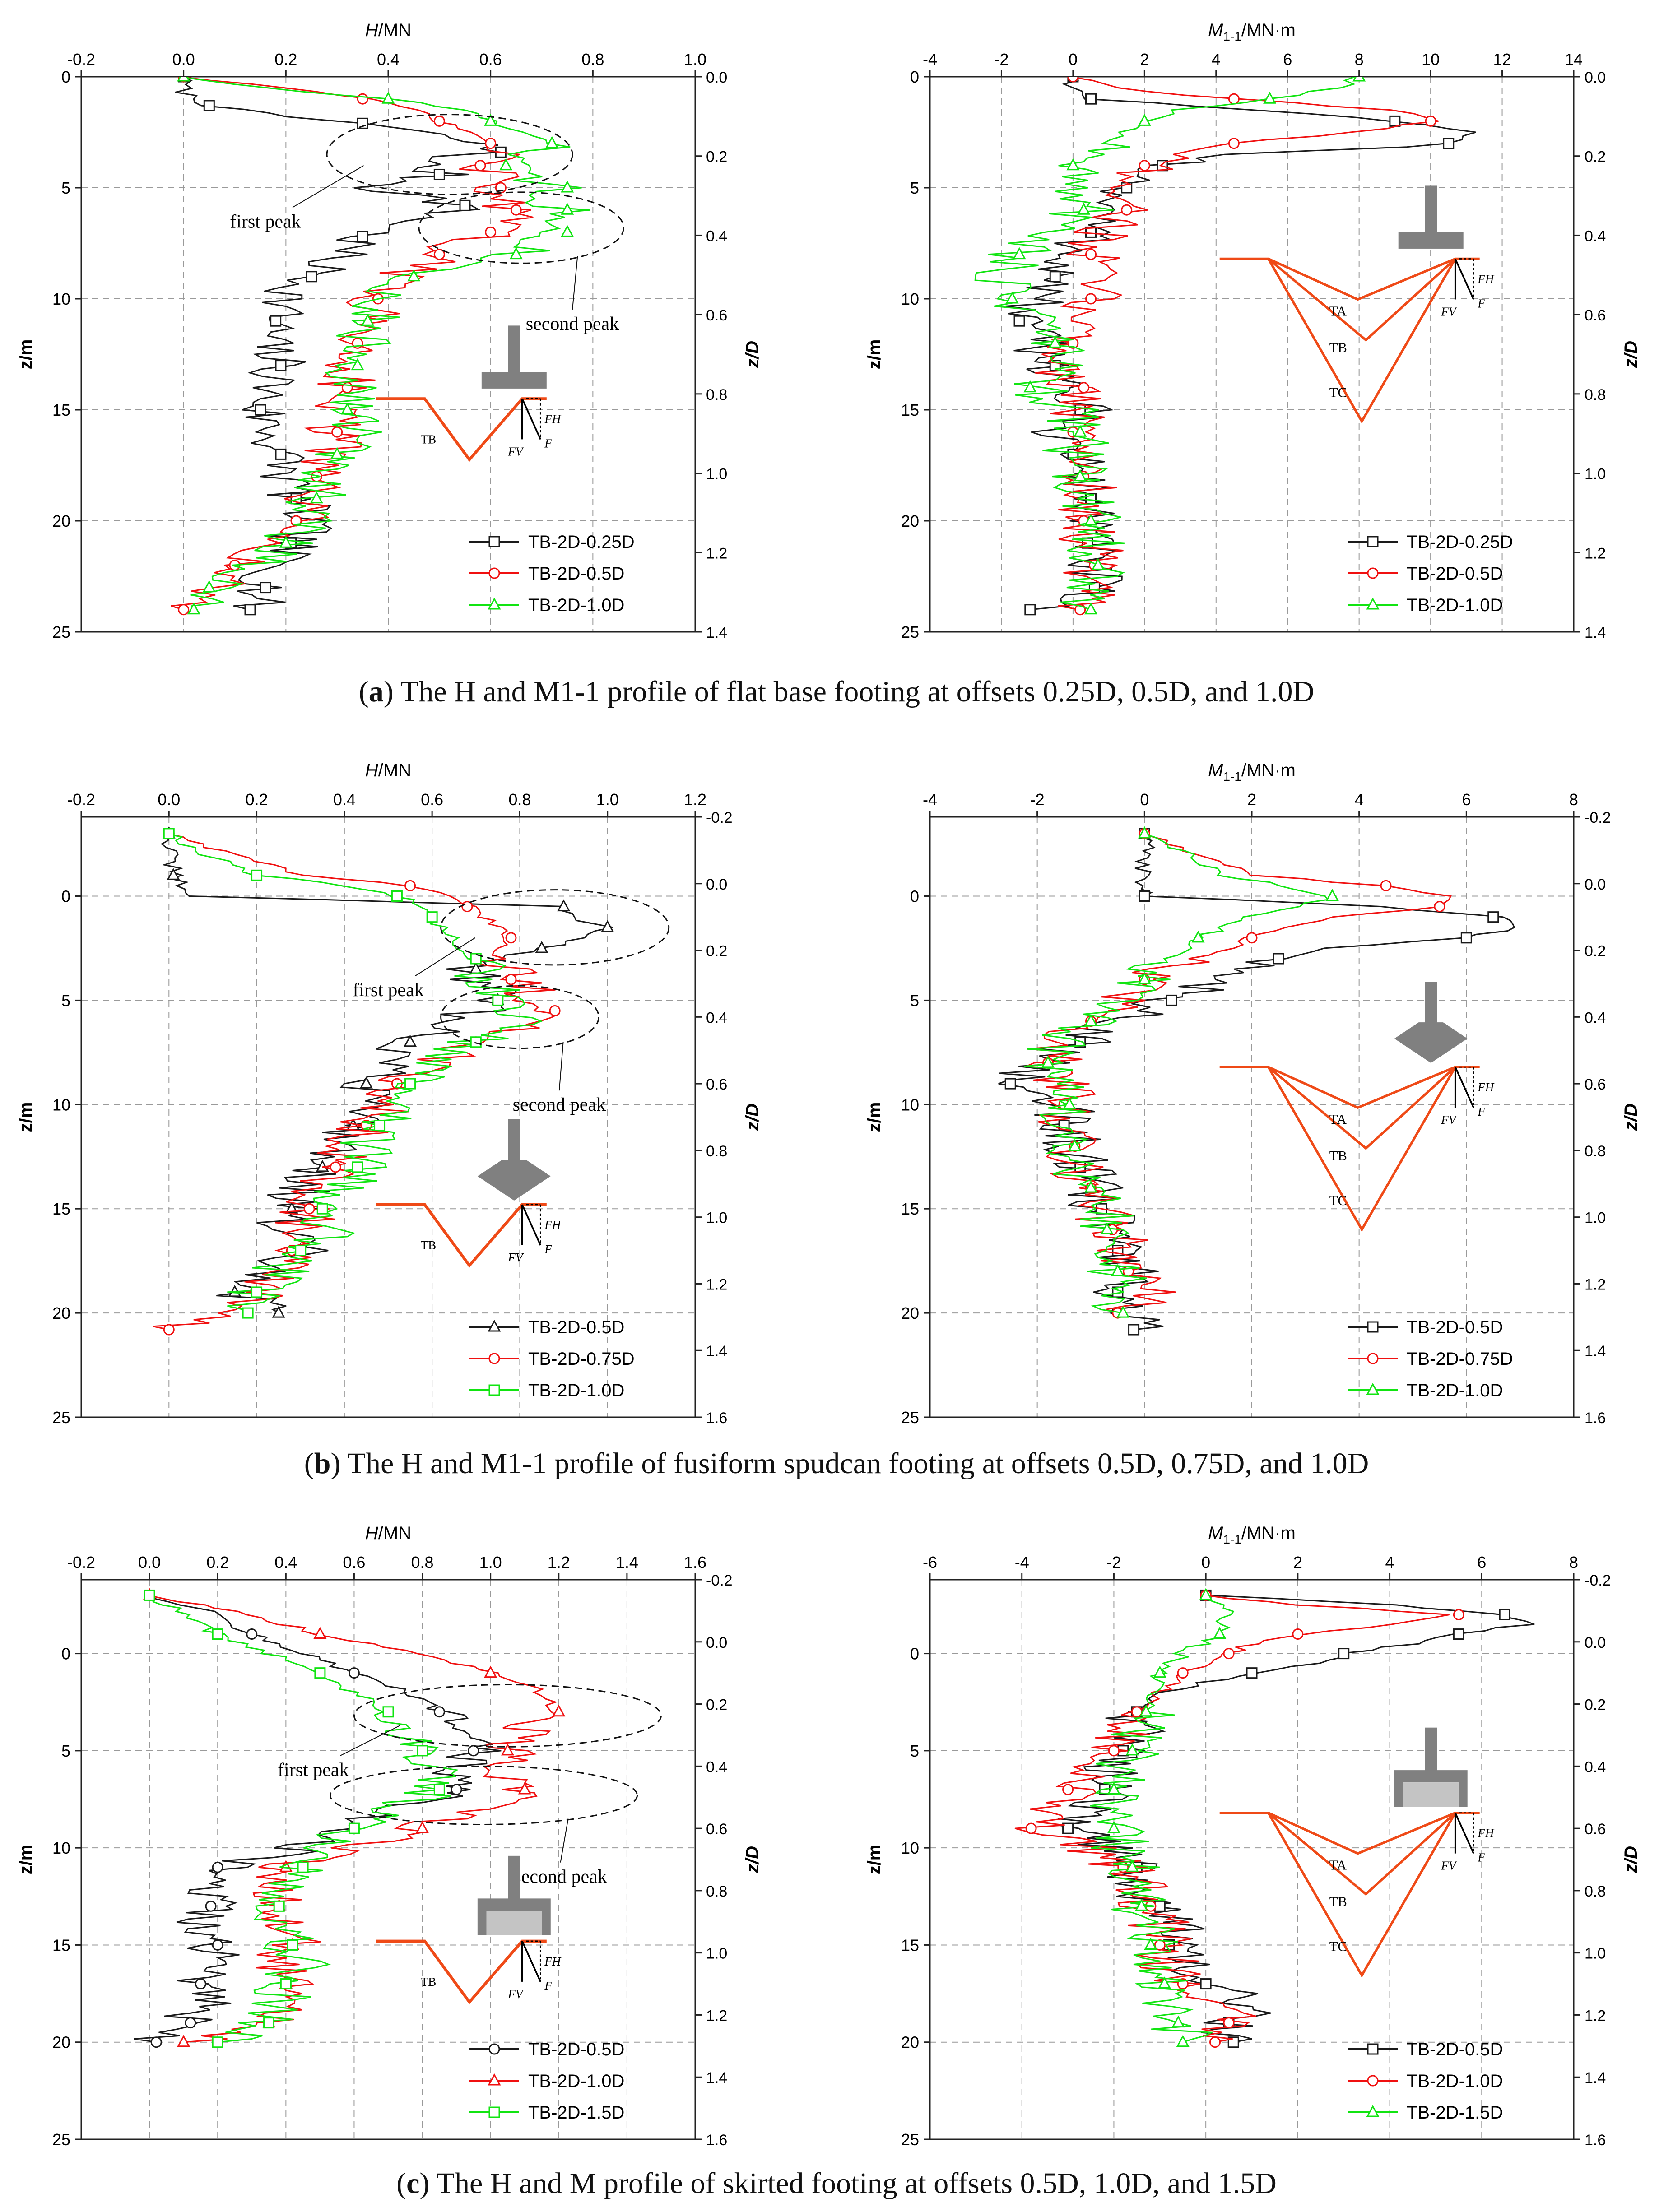 The width and height of the screenshot is (1673, 2212). I want to click on c1-inset-cavity-tc, so click(1349, 340).